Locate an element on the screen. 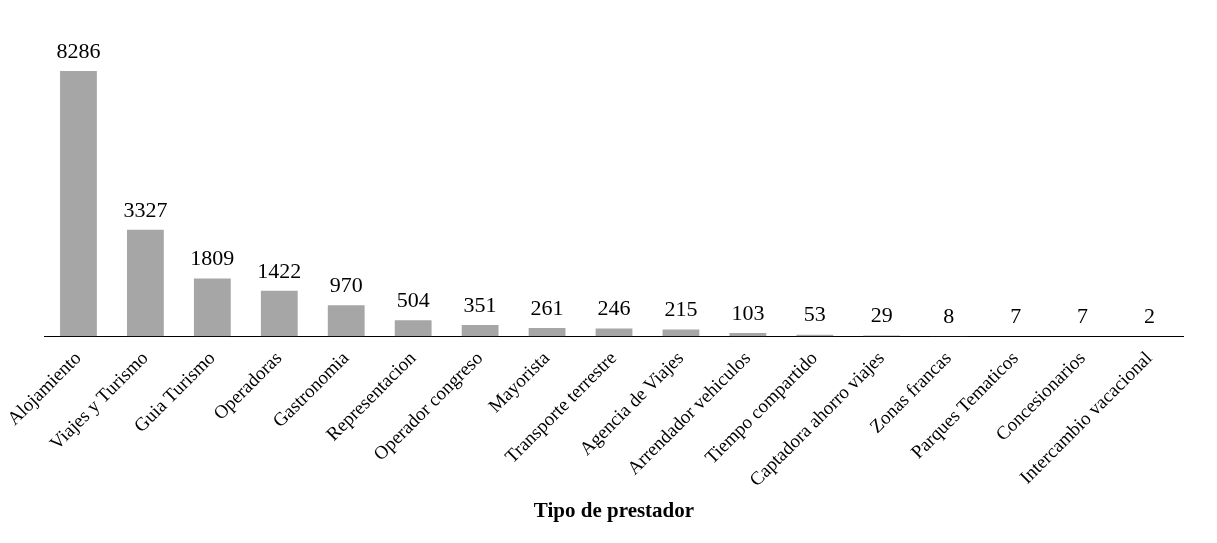  data-label: 970 is located at coordinates (346, 285).